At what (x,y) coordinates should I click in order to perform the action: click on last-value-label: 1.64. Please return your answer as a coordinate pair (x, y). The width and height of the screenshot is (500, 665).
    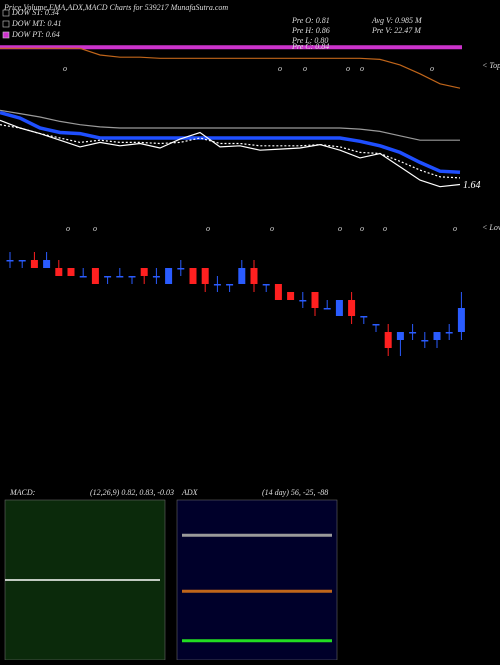
    Looking at the image, I should click on (472, 185).